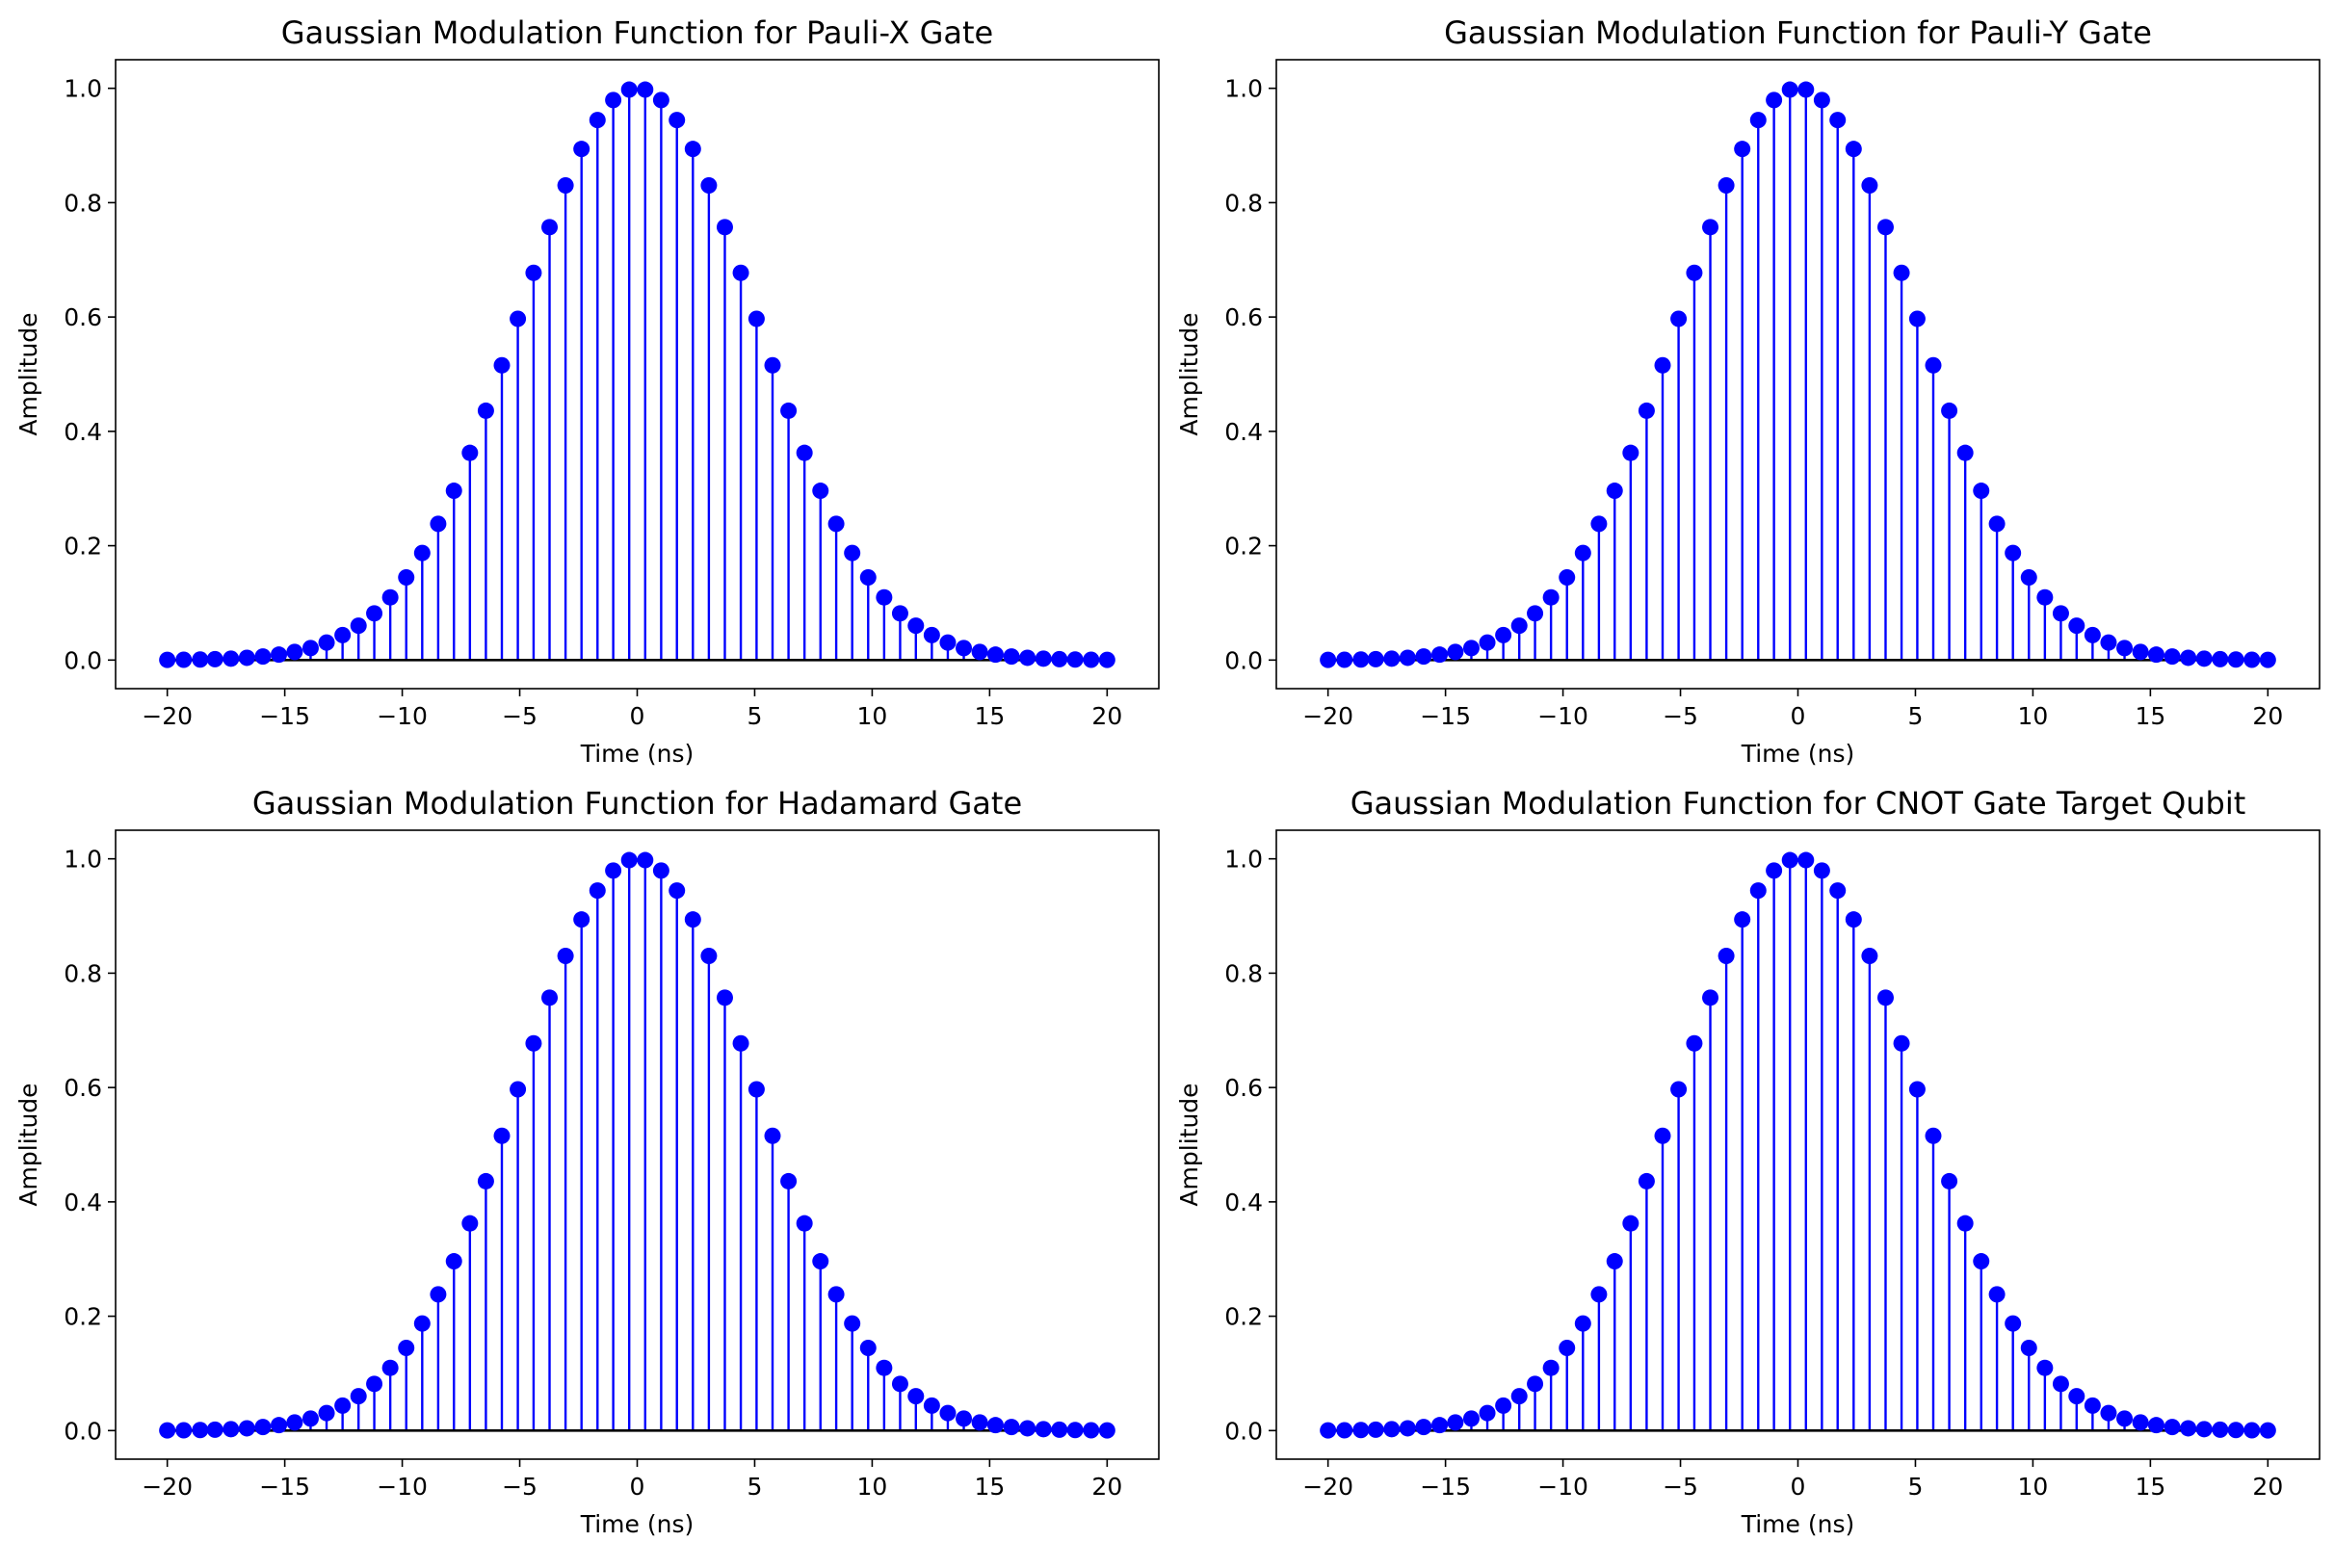 This screenshot has width=2334, height=1568. What do you see at coordinates (284, 716) in the screenshot?
I see `x-tick-label: −15` at bounding box center [284, 716].